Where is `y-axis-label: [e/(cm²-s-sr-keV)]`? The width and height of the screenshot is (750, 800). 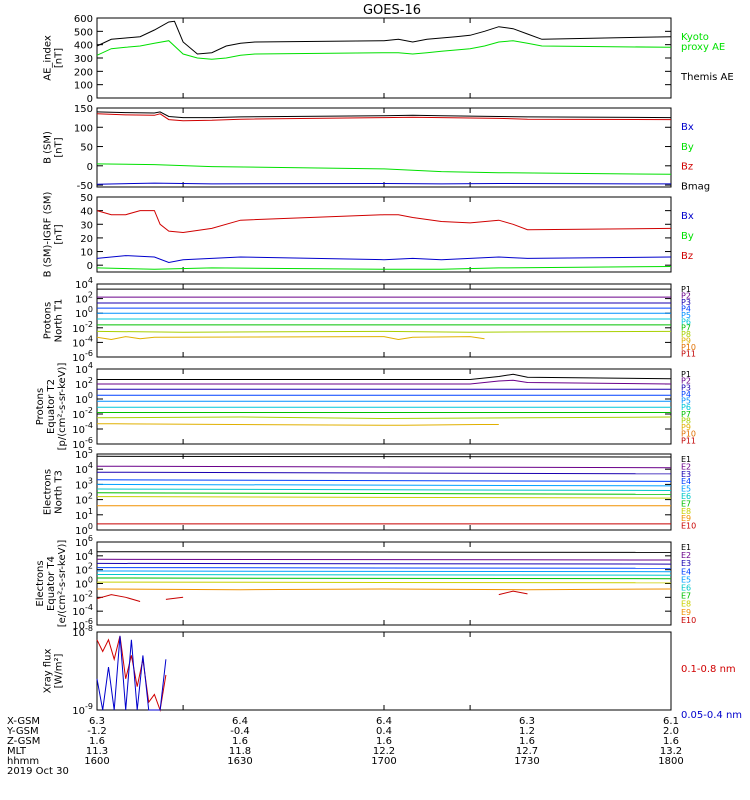 y-axis-label: [e/(cm²-s-sr-keV)] is located at coordinates (62, 584).